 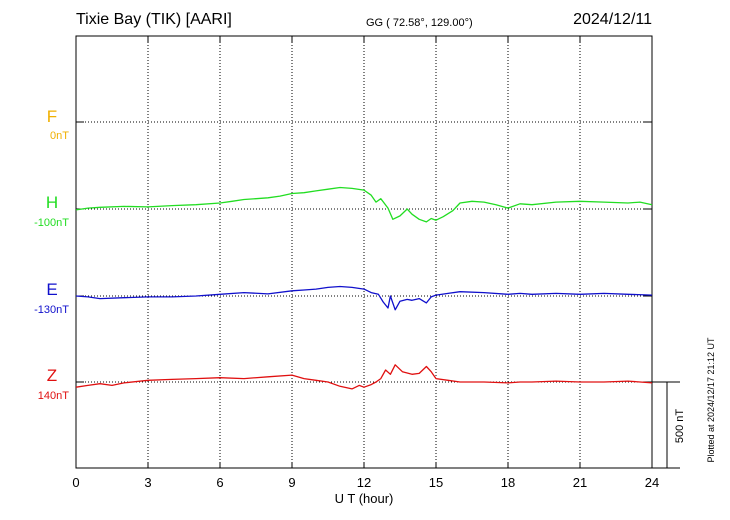 What do you see at coordinates (364, 498) in the screenshot?
I see `x-axis-title: U T (hour)` at bounding box center [364, 498].